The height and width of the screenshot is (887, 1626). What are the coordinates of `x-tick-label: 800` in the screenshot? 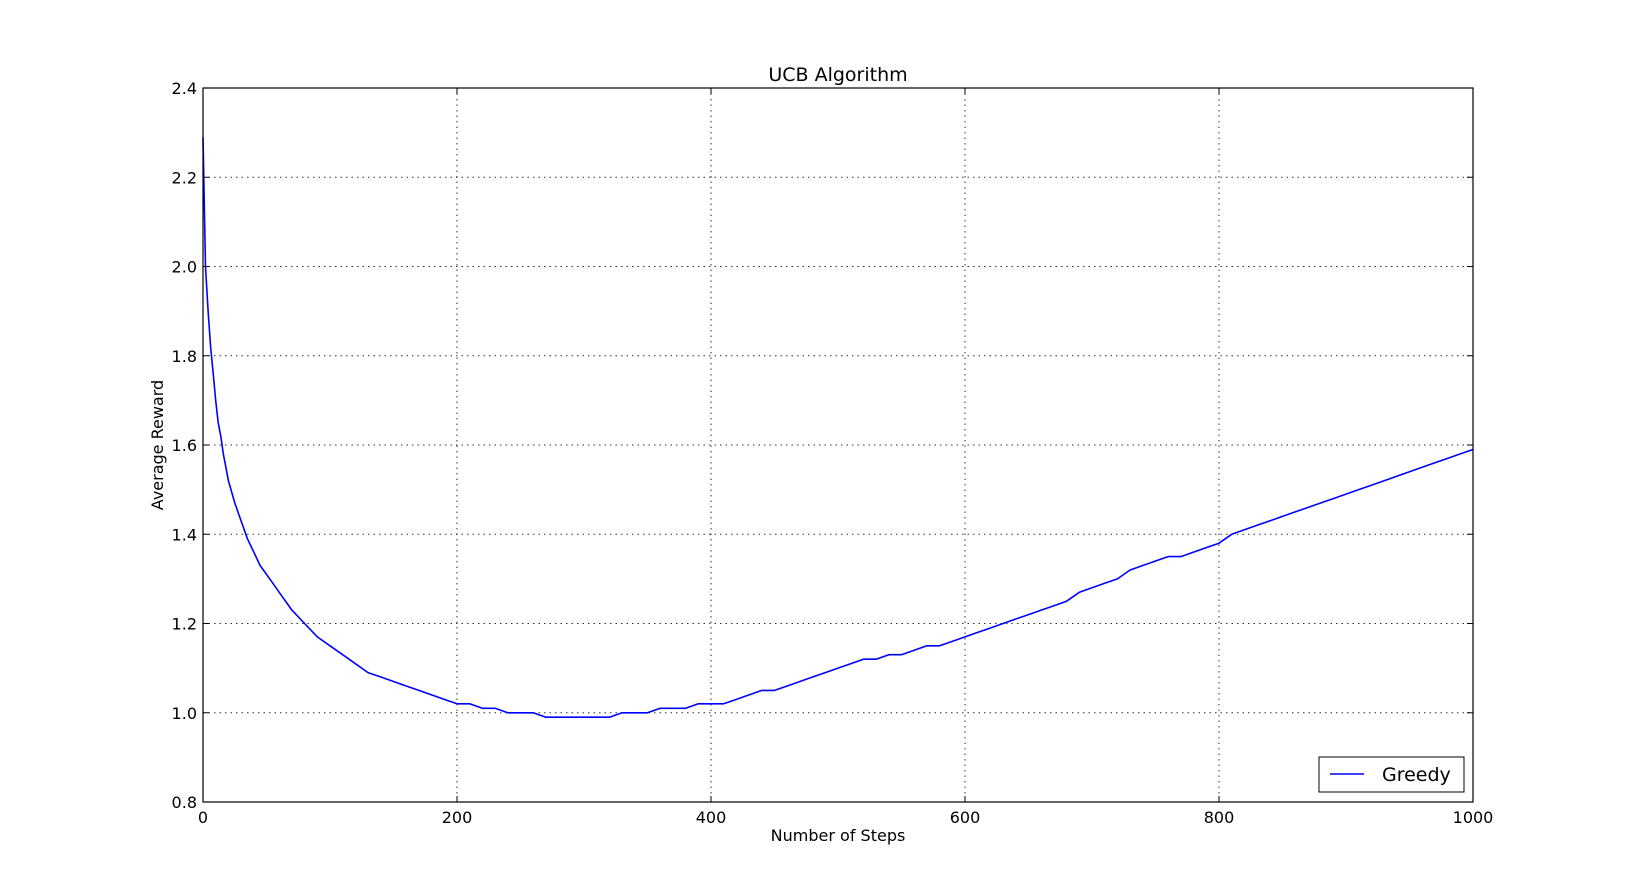 It's located at (1219, 817).